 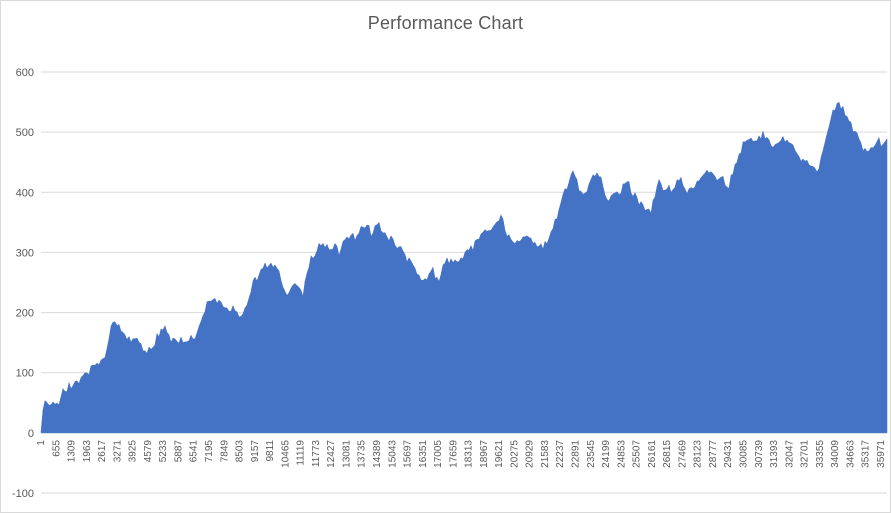 I want to click on x-tick-label: 24853, so click(x=621, y=454).